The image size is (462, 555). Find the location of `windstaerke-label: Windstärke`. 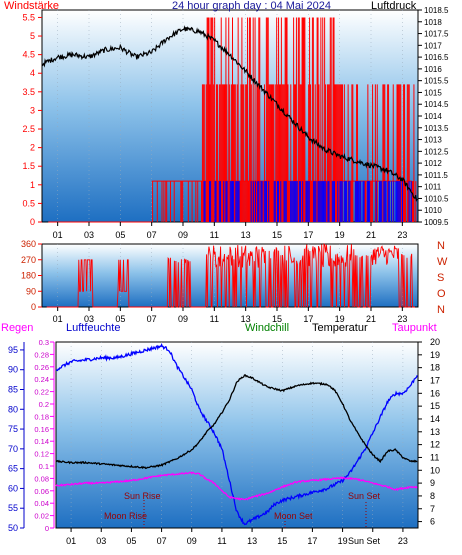

windstaerke-label: Windstärke is located at coordinates (31, 6).